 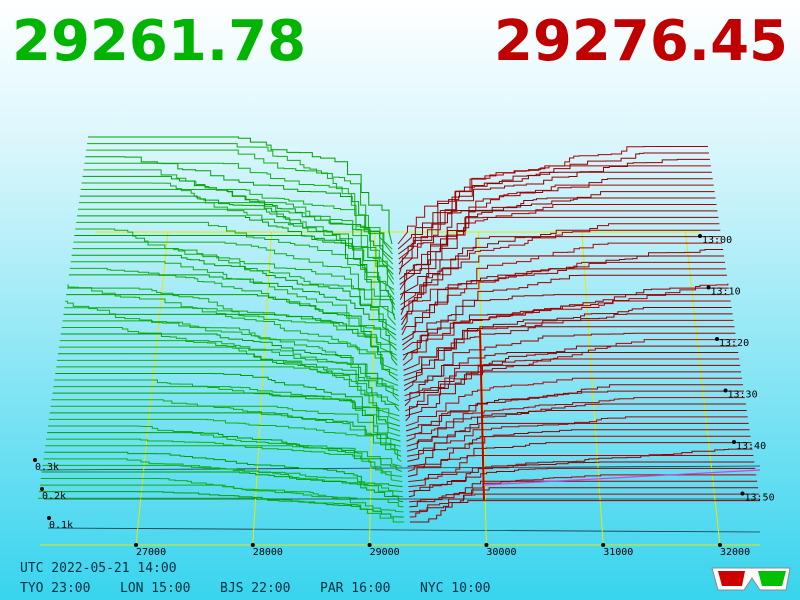 I want to click on city-time: LON 15:00, so click(x=155, y=588).